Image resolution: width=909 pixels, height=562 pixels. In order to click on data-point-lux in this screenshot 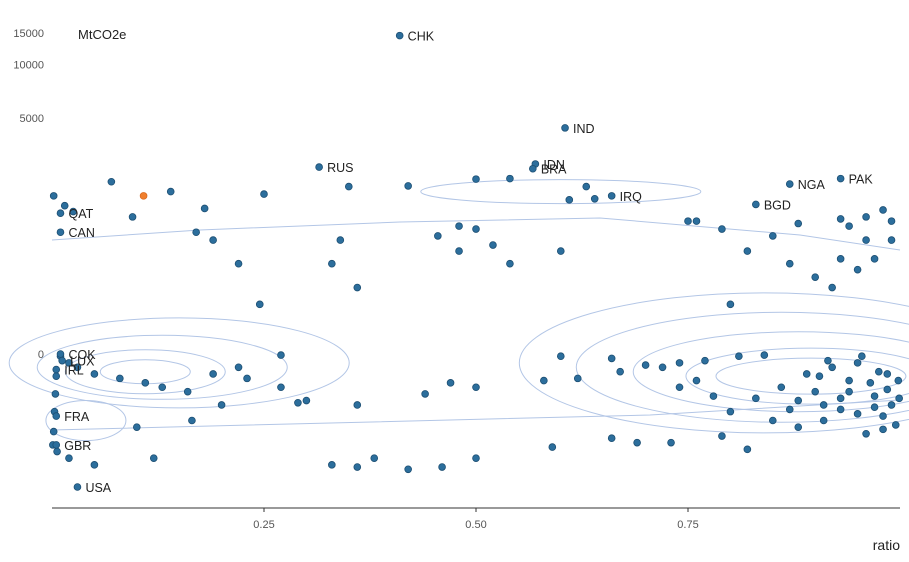, I will do `click(62, 360)`.